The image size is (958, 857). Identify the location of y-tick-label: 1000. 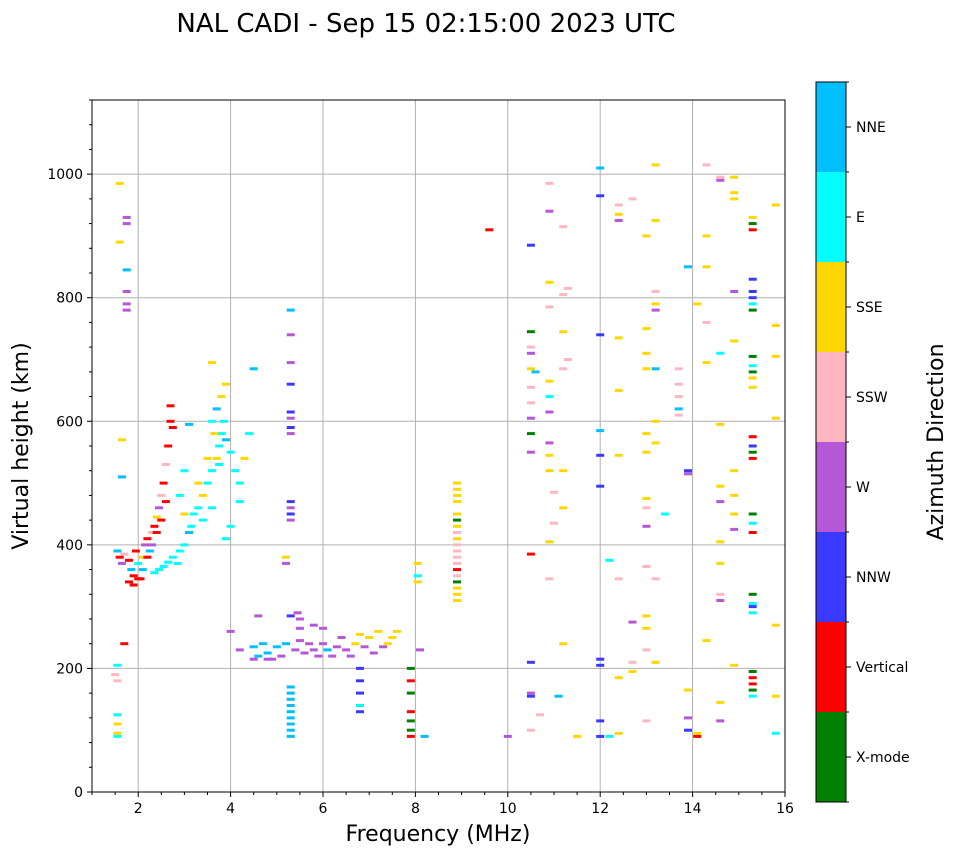
(65, 175).